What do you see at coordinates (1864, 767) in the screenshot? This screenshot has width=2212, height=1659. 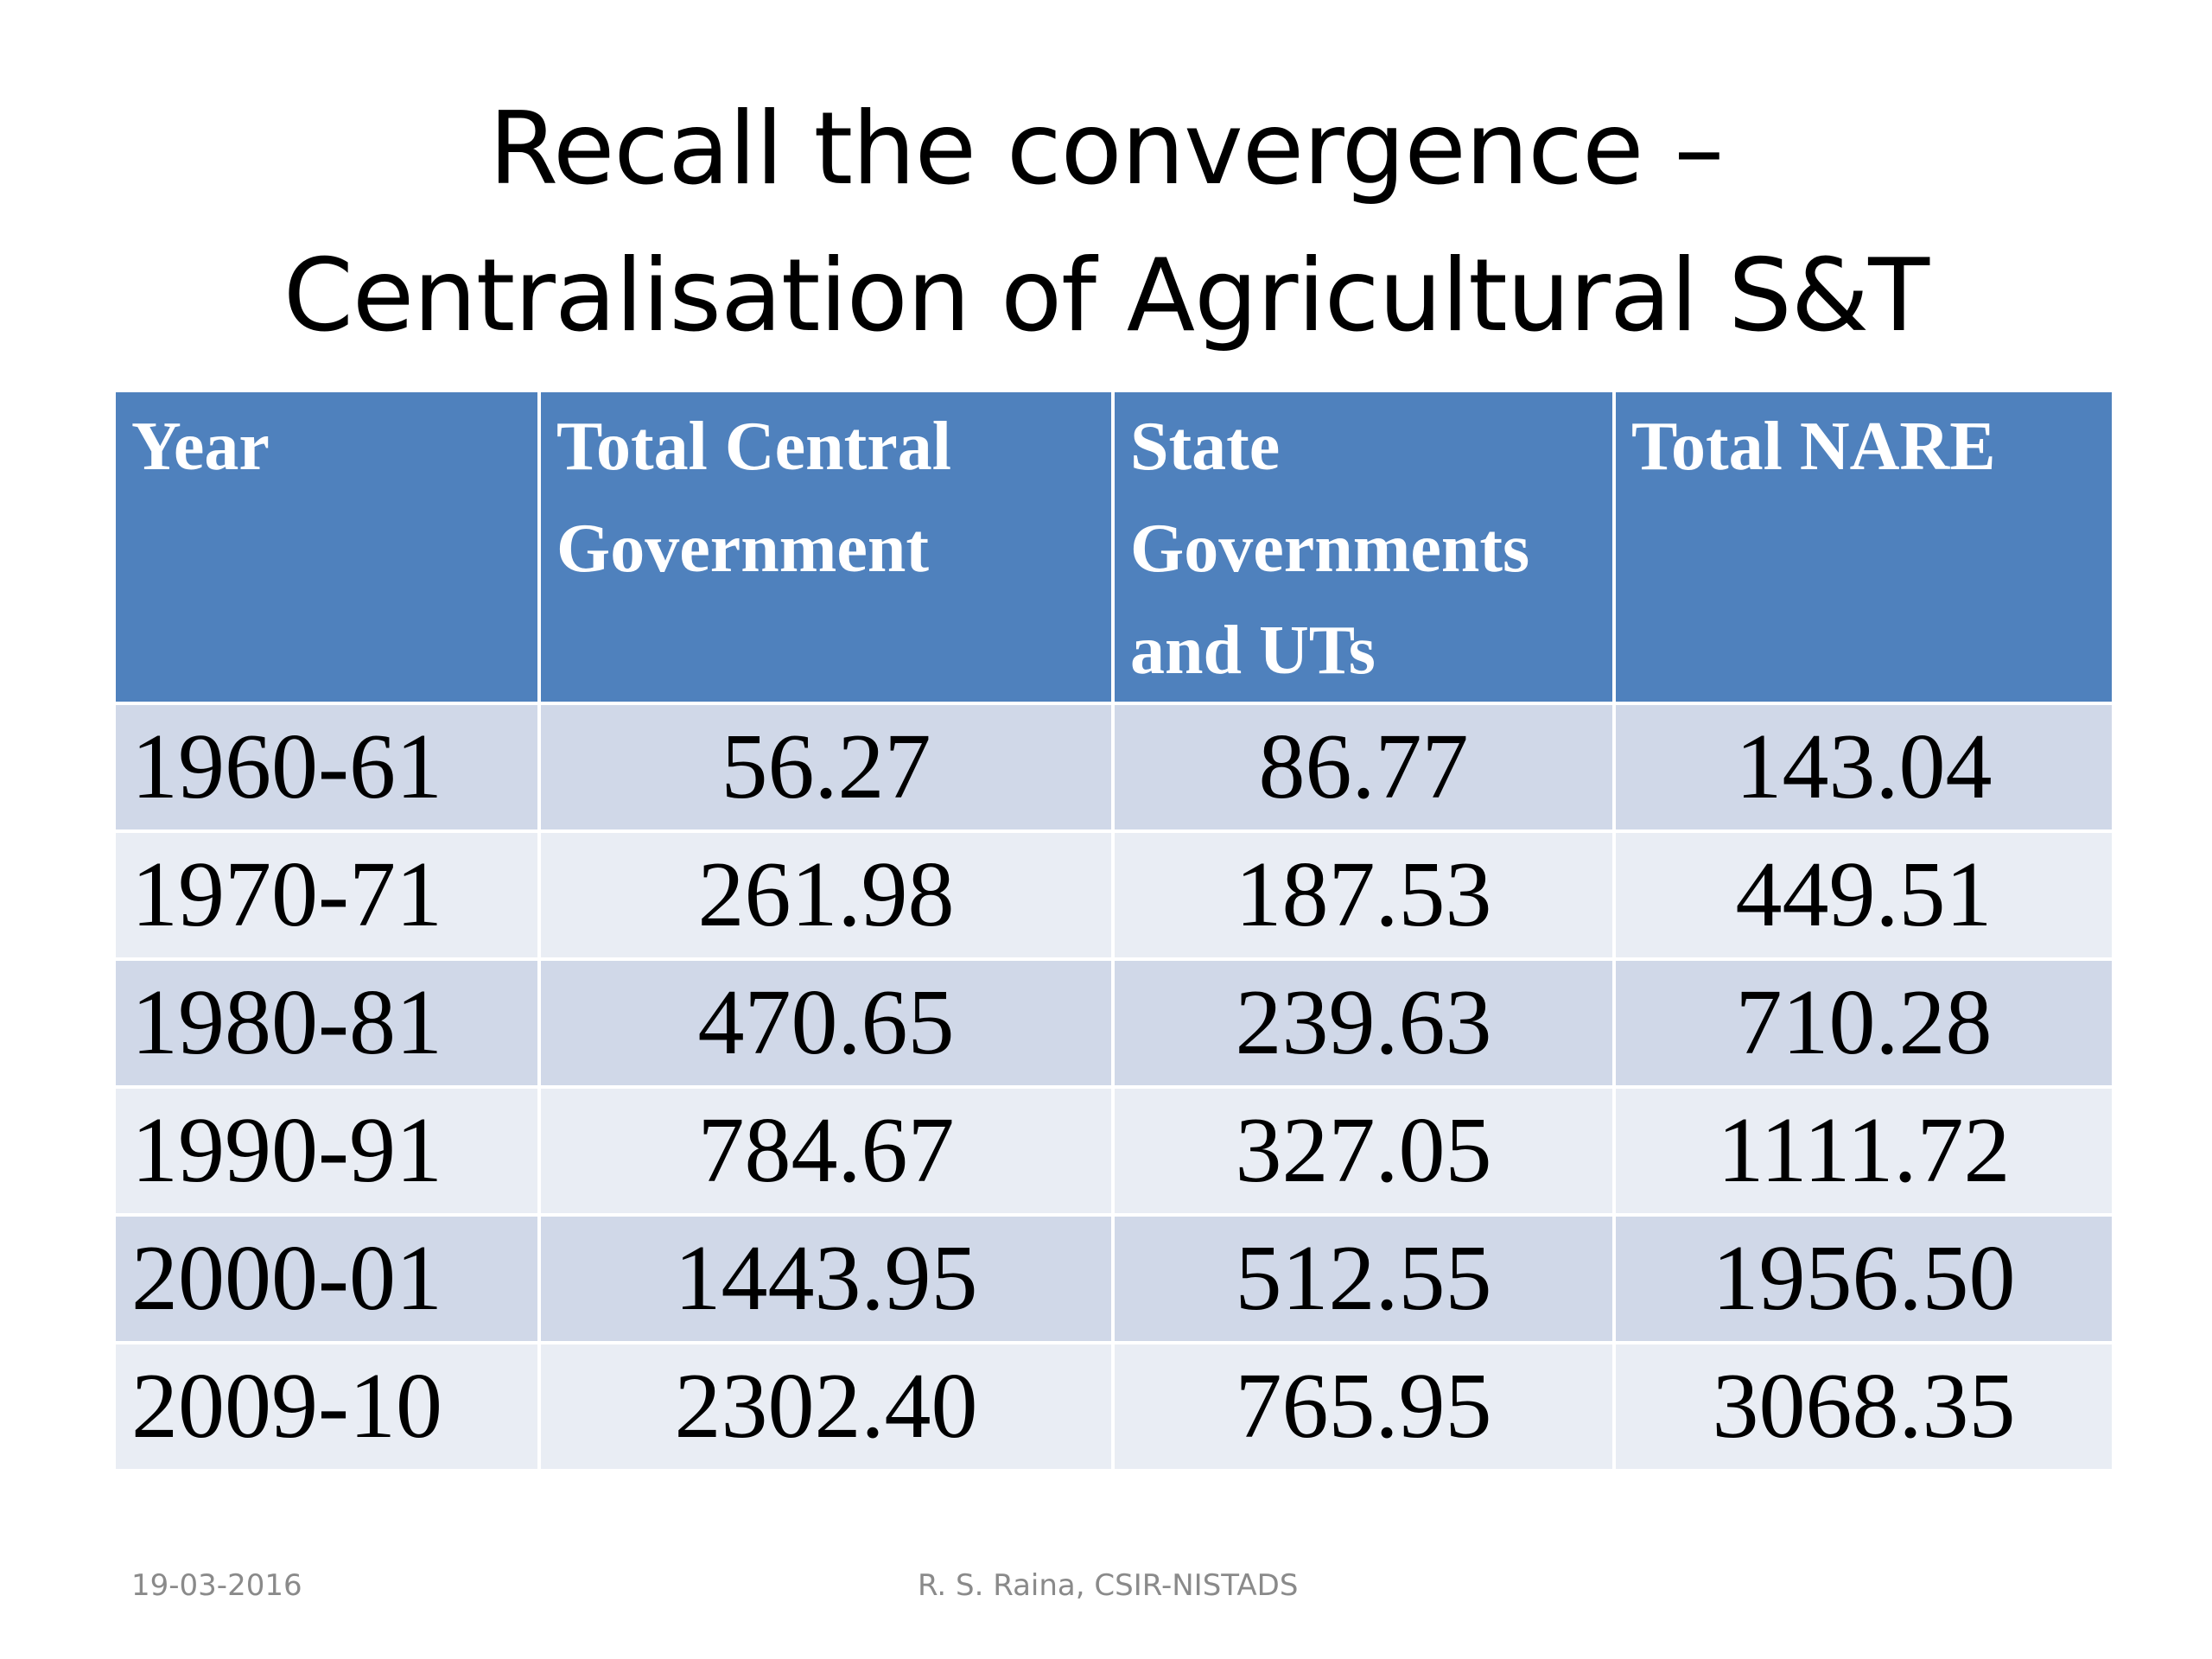 I see `cell-total: 143.04` at bounding box center [1864, 767].